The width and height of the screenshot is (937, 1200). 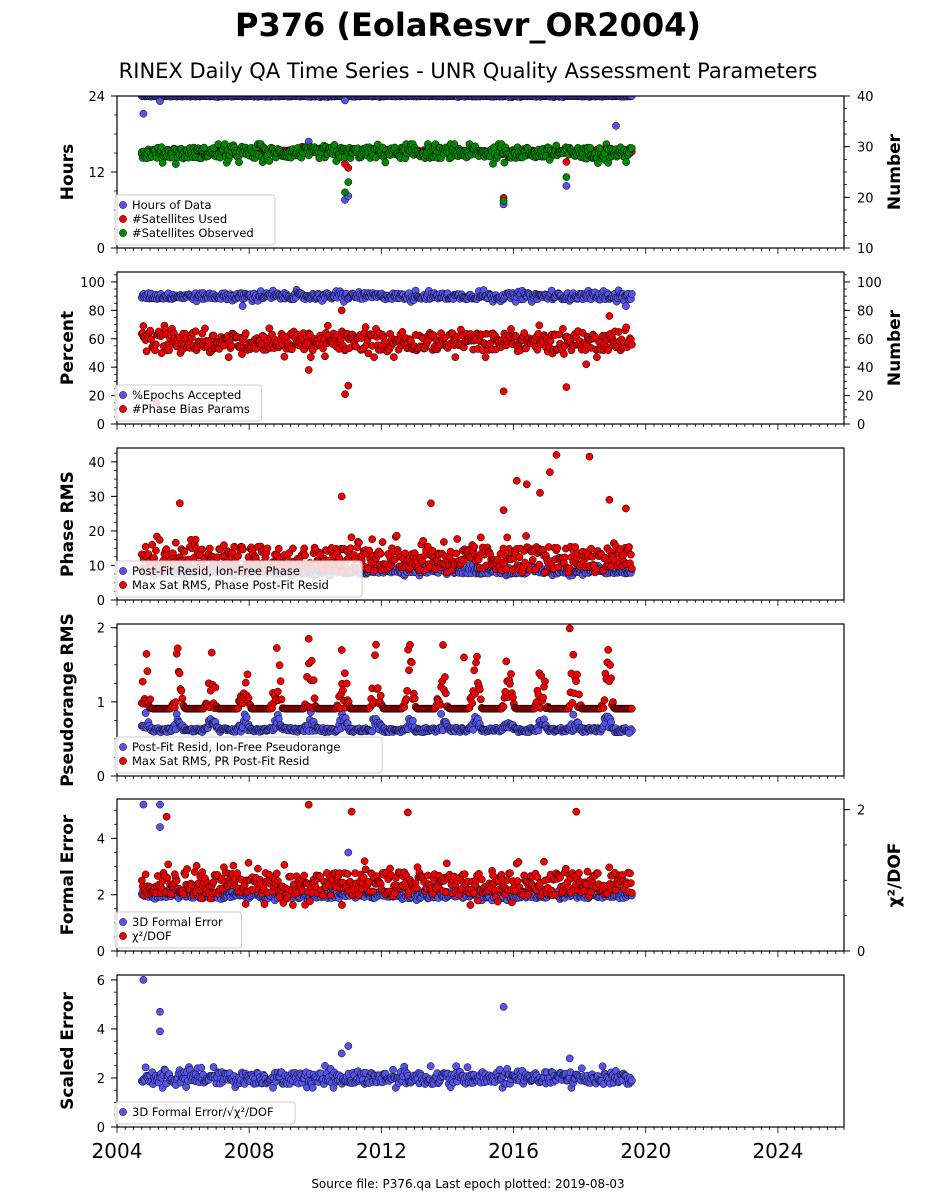 What do you see at coordinates (216, 571) in the screenshot?
I see `legend-label: Post-Fit Resid, Ion-Free Phase` at bounding box center [216, 571].